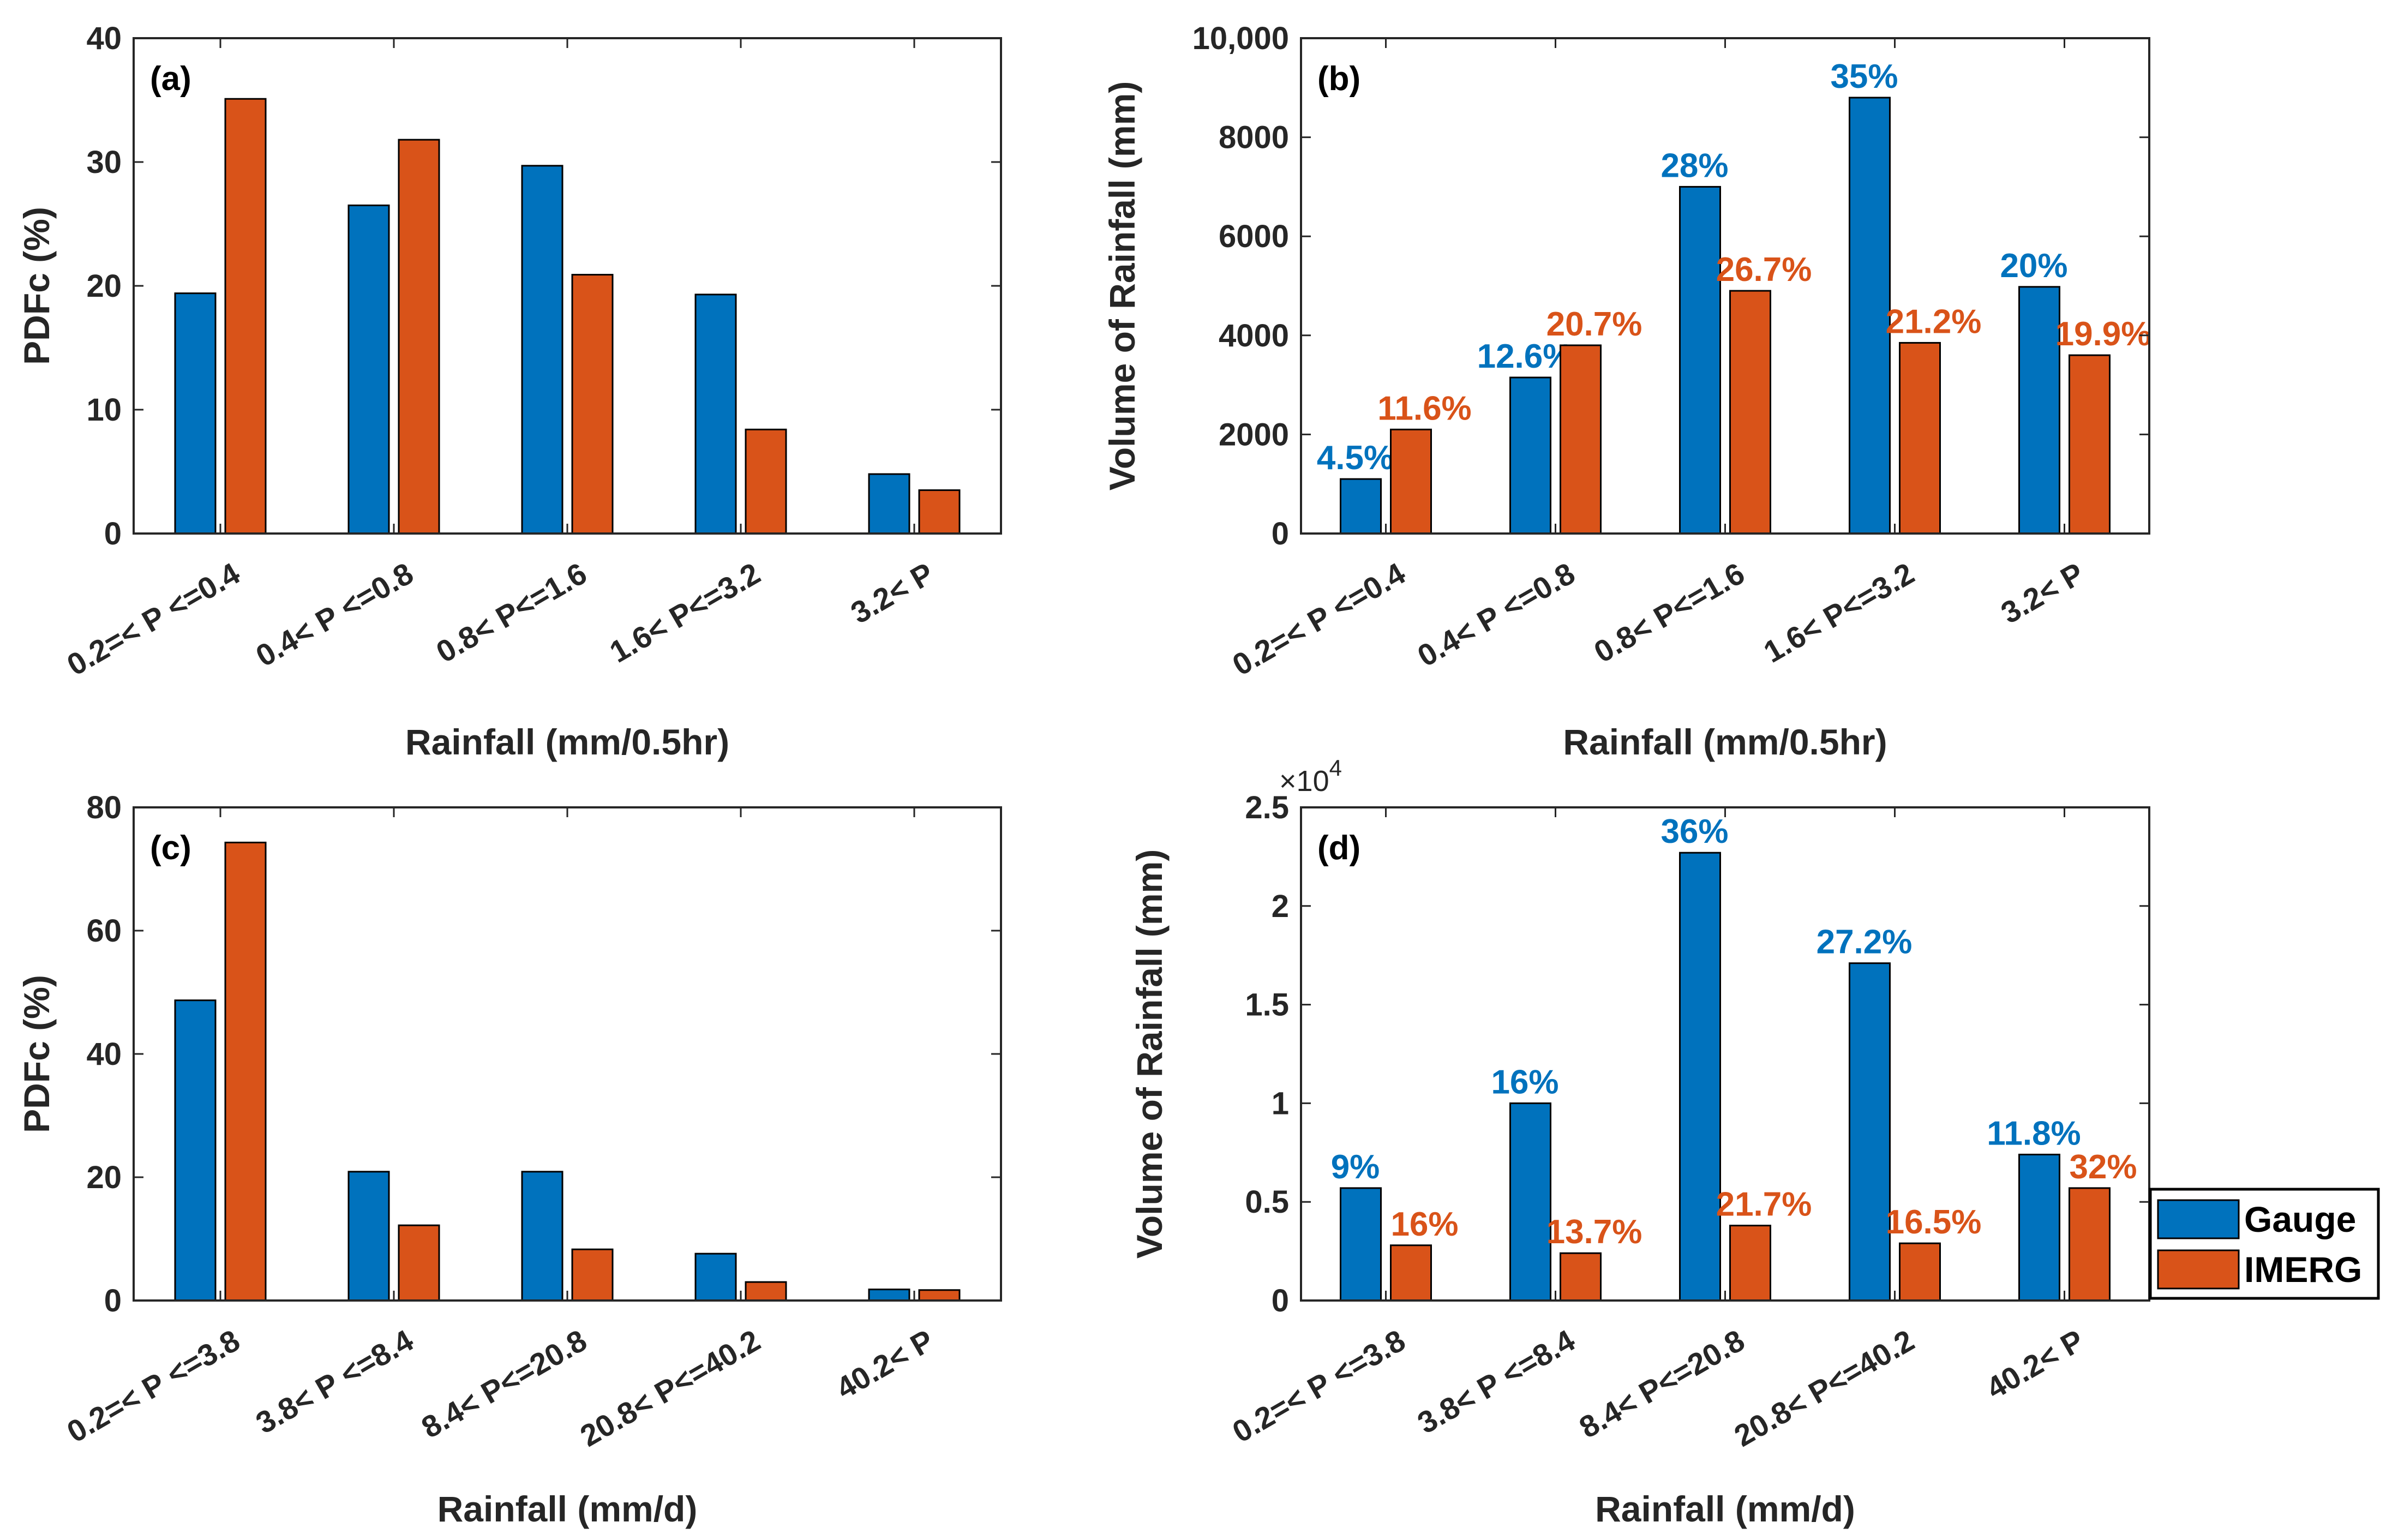 The width and height of the screenshot is (2392, 1540). I want to click on panel-label: (b), so click(1338, 79).